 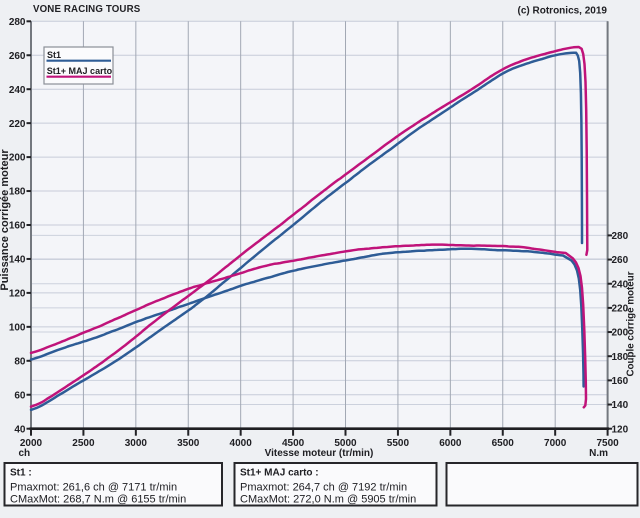 I want to click on svg-text: 6000, so click(x=450, y=443).